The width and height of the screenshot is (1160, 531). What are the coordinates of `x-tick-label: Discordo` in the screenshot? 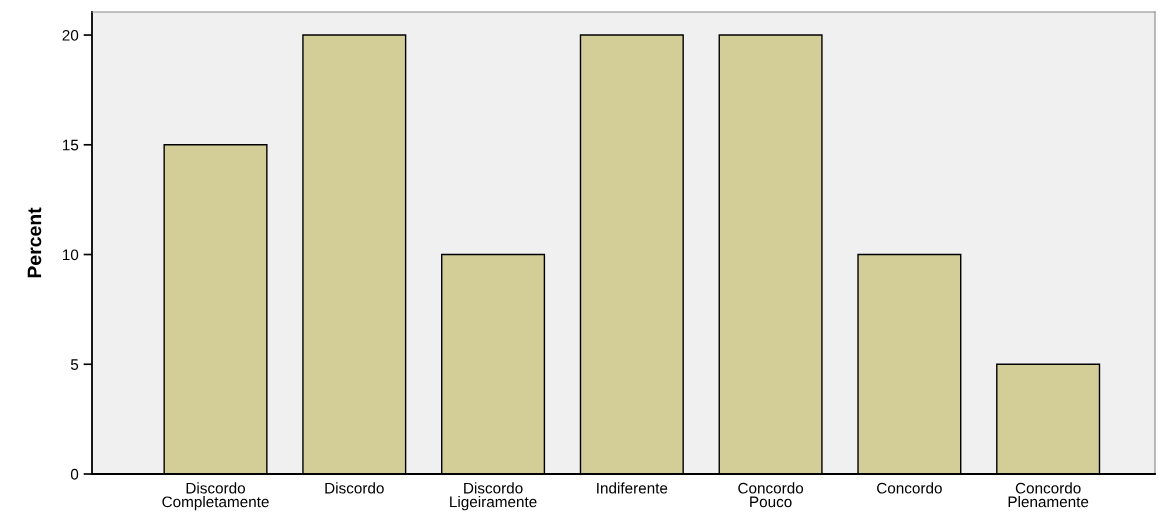 It's located at (354, 488).